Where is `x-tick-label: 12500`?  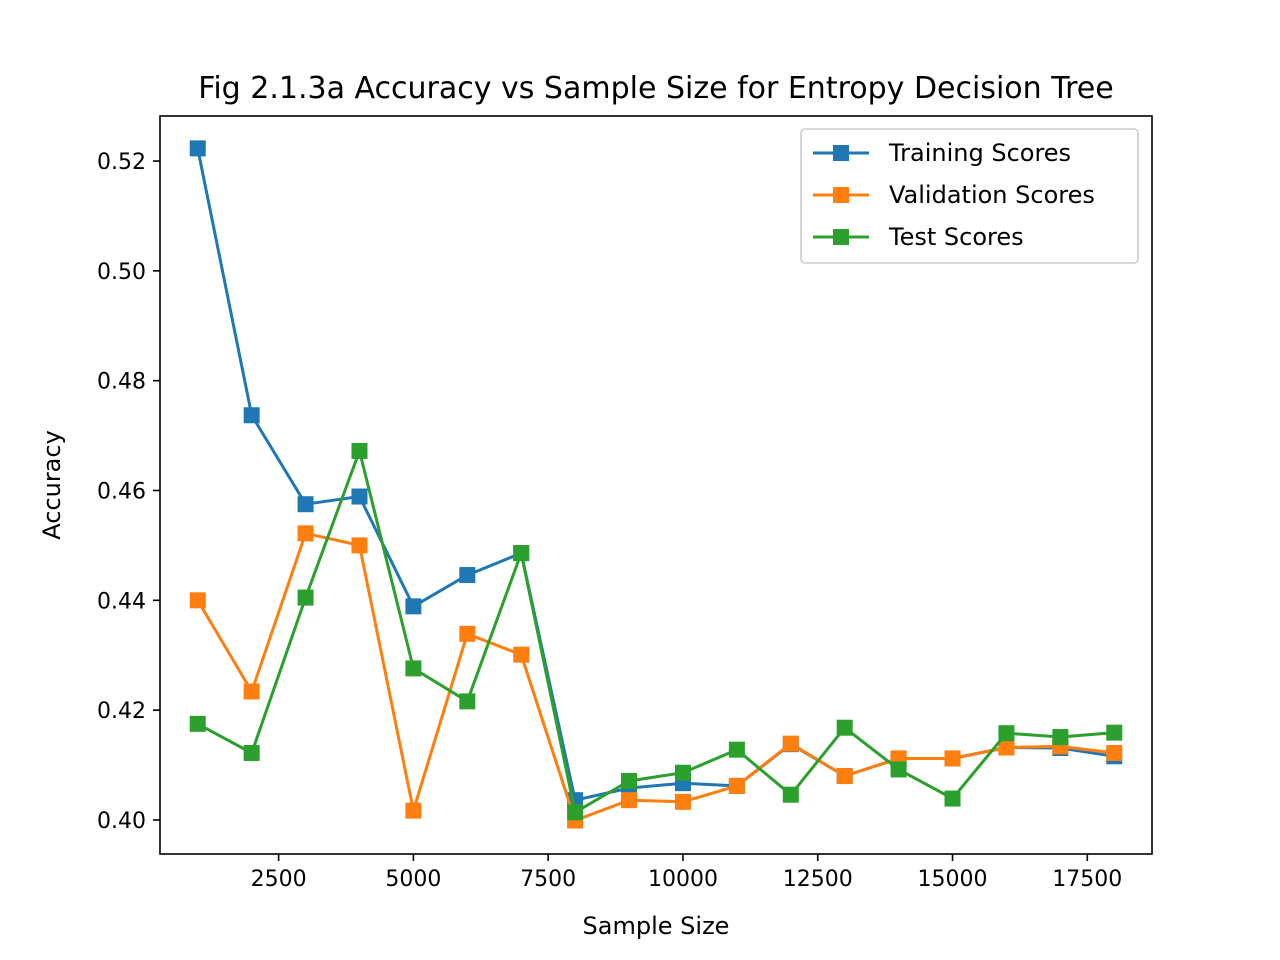 x-tick-label: 12500 is located at coordinates (818, 879).